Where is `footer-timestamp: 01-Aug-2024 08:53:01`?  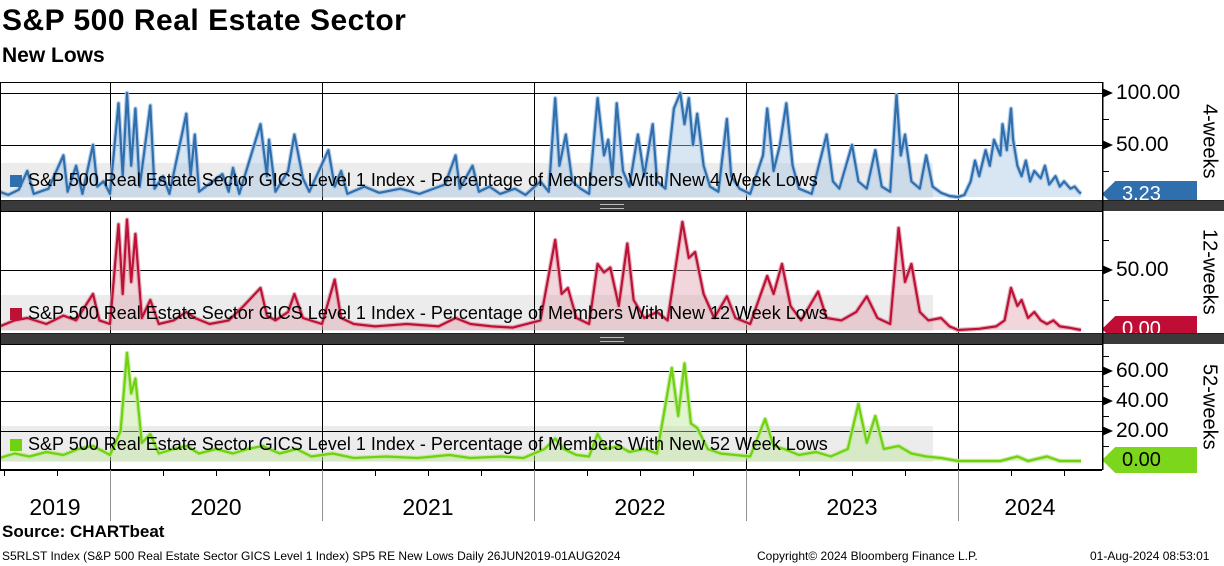
footer-timestamp: 01-Aug-2024 08:53:01 is located at coordinates (1150, 556).